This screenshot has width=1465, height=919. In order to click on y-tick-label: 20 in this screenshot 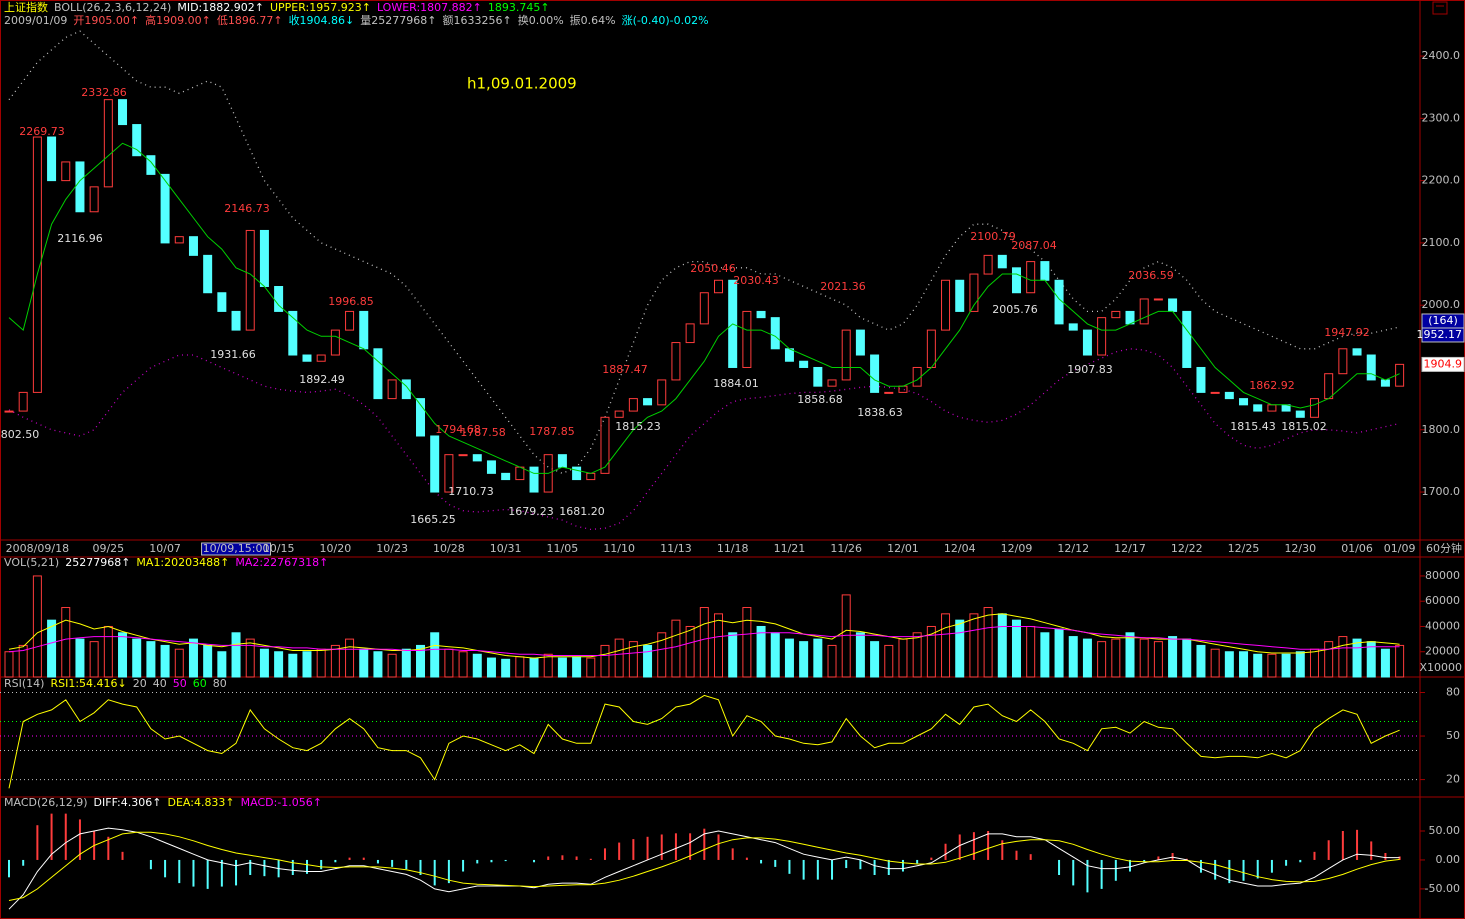, I will do `click(1453, 779)`.